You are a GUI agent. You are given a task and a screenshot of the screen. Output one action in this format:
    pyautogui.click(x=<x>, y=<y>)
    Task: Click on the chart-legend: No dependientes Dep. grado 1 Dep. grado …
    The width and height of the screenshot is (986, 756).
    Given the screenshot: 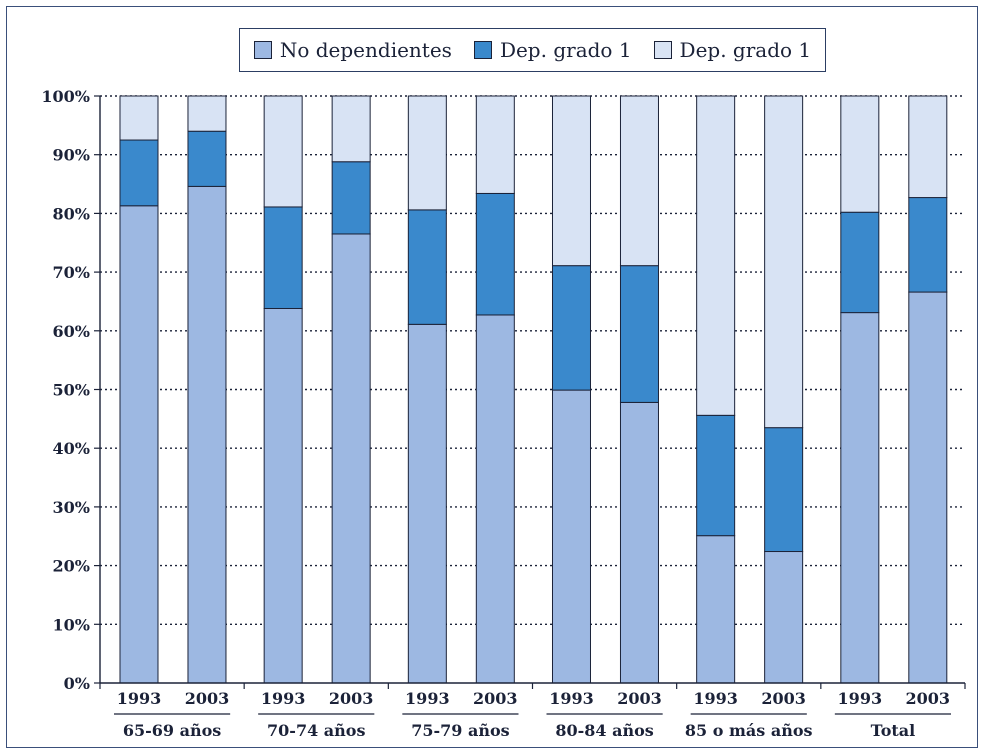 What is the action you would take?
    pyautogui.click(x=532, y=50)
    